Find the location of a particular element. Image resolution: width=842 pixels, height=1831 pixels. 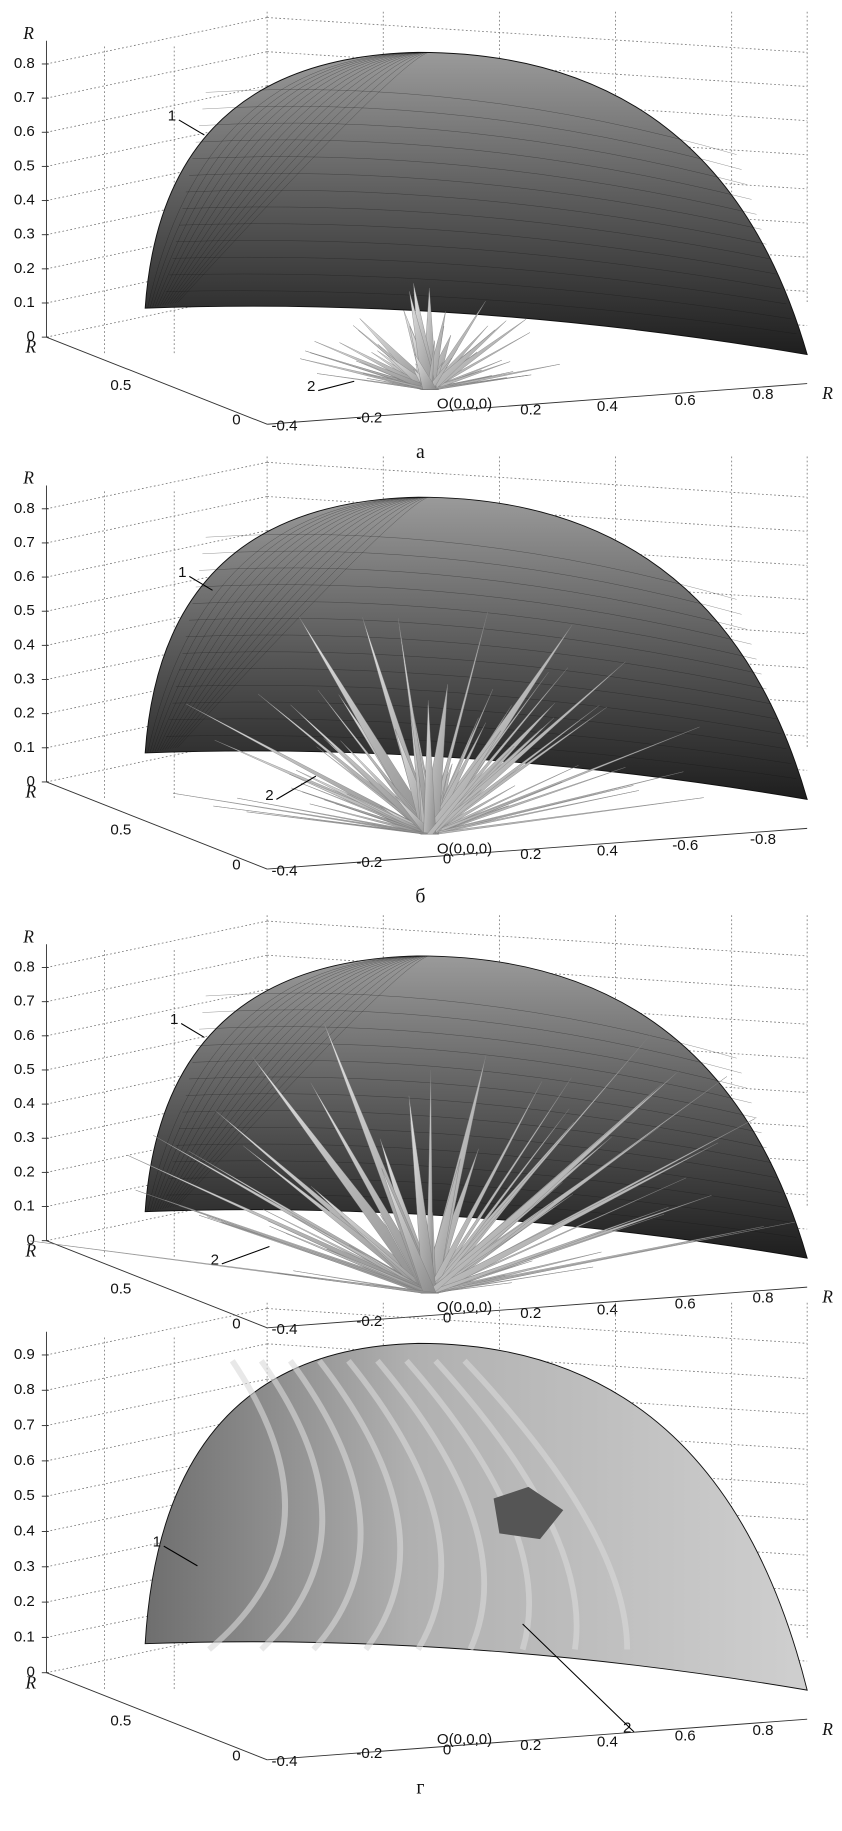

panel-caption: г is located at coordinates (420, 1787).